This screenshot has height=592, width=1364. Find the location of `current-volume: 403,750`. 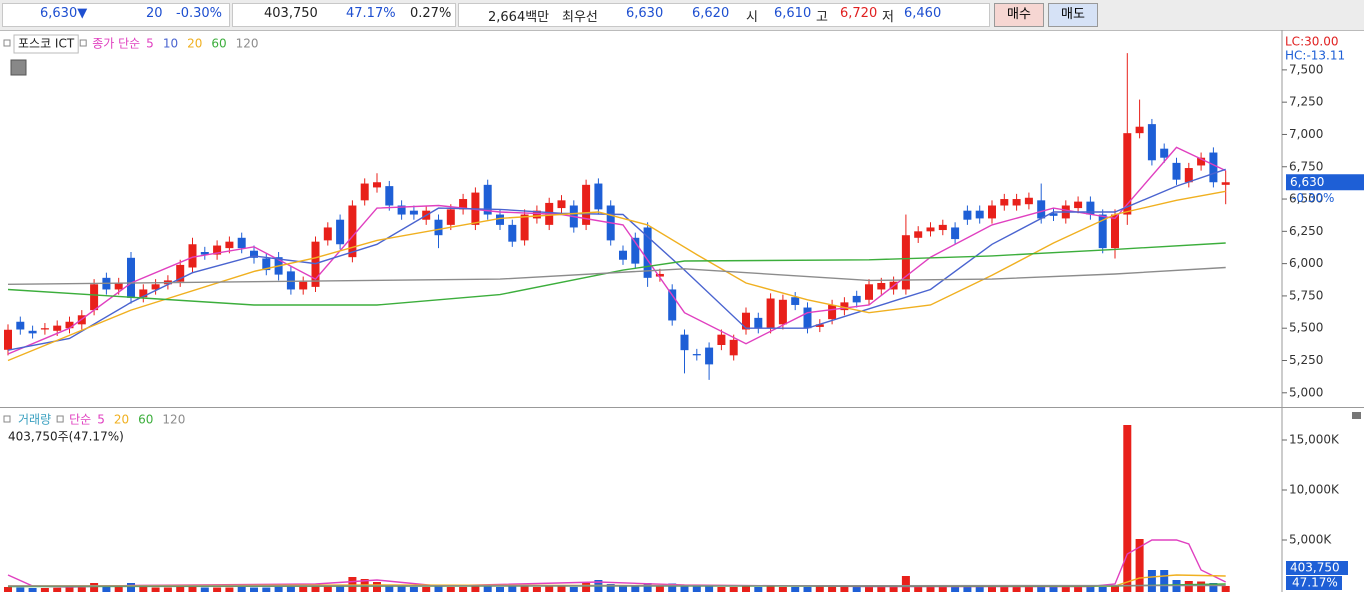

current-volume: 403,750 is located at coordinates (1315, 568).